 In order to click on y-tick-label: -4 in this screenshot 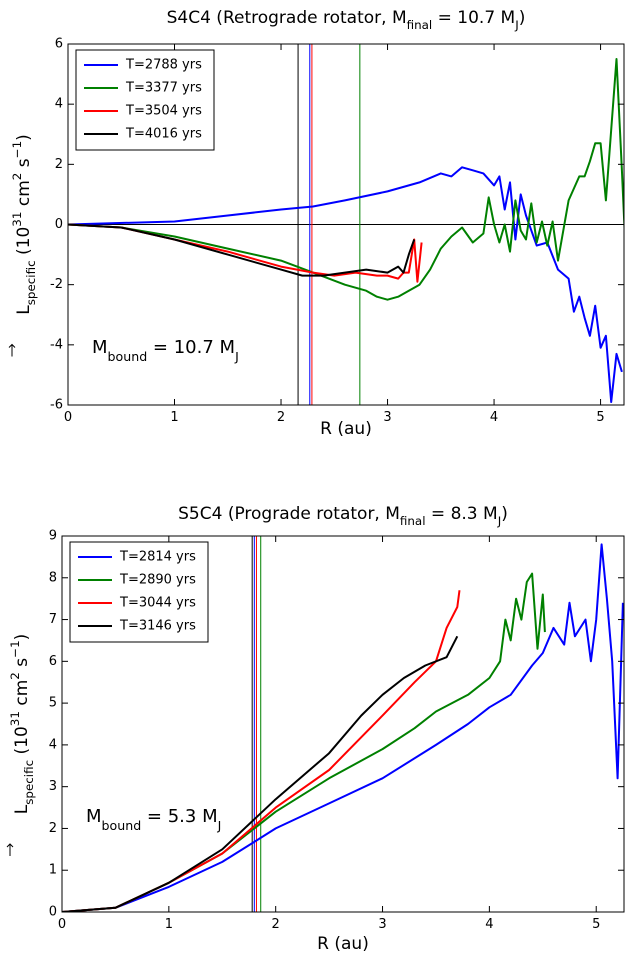, I will do `click(56, 344)`.